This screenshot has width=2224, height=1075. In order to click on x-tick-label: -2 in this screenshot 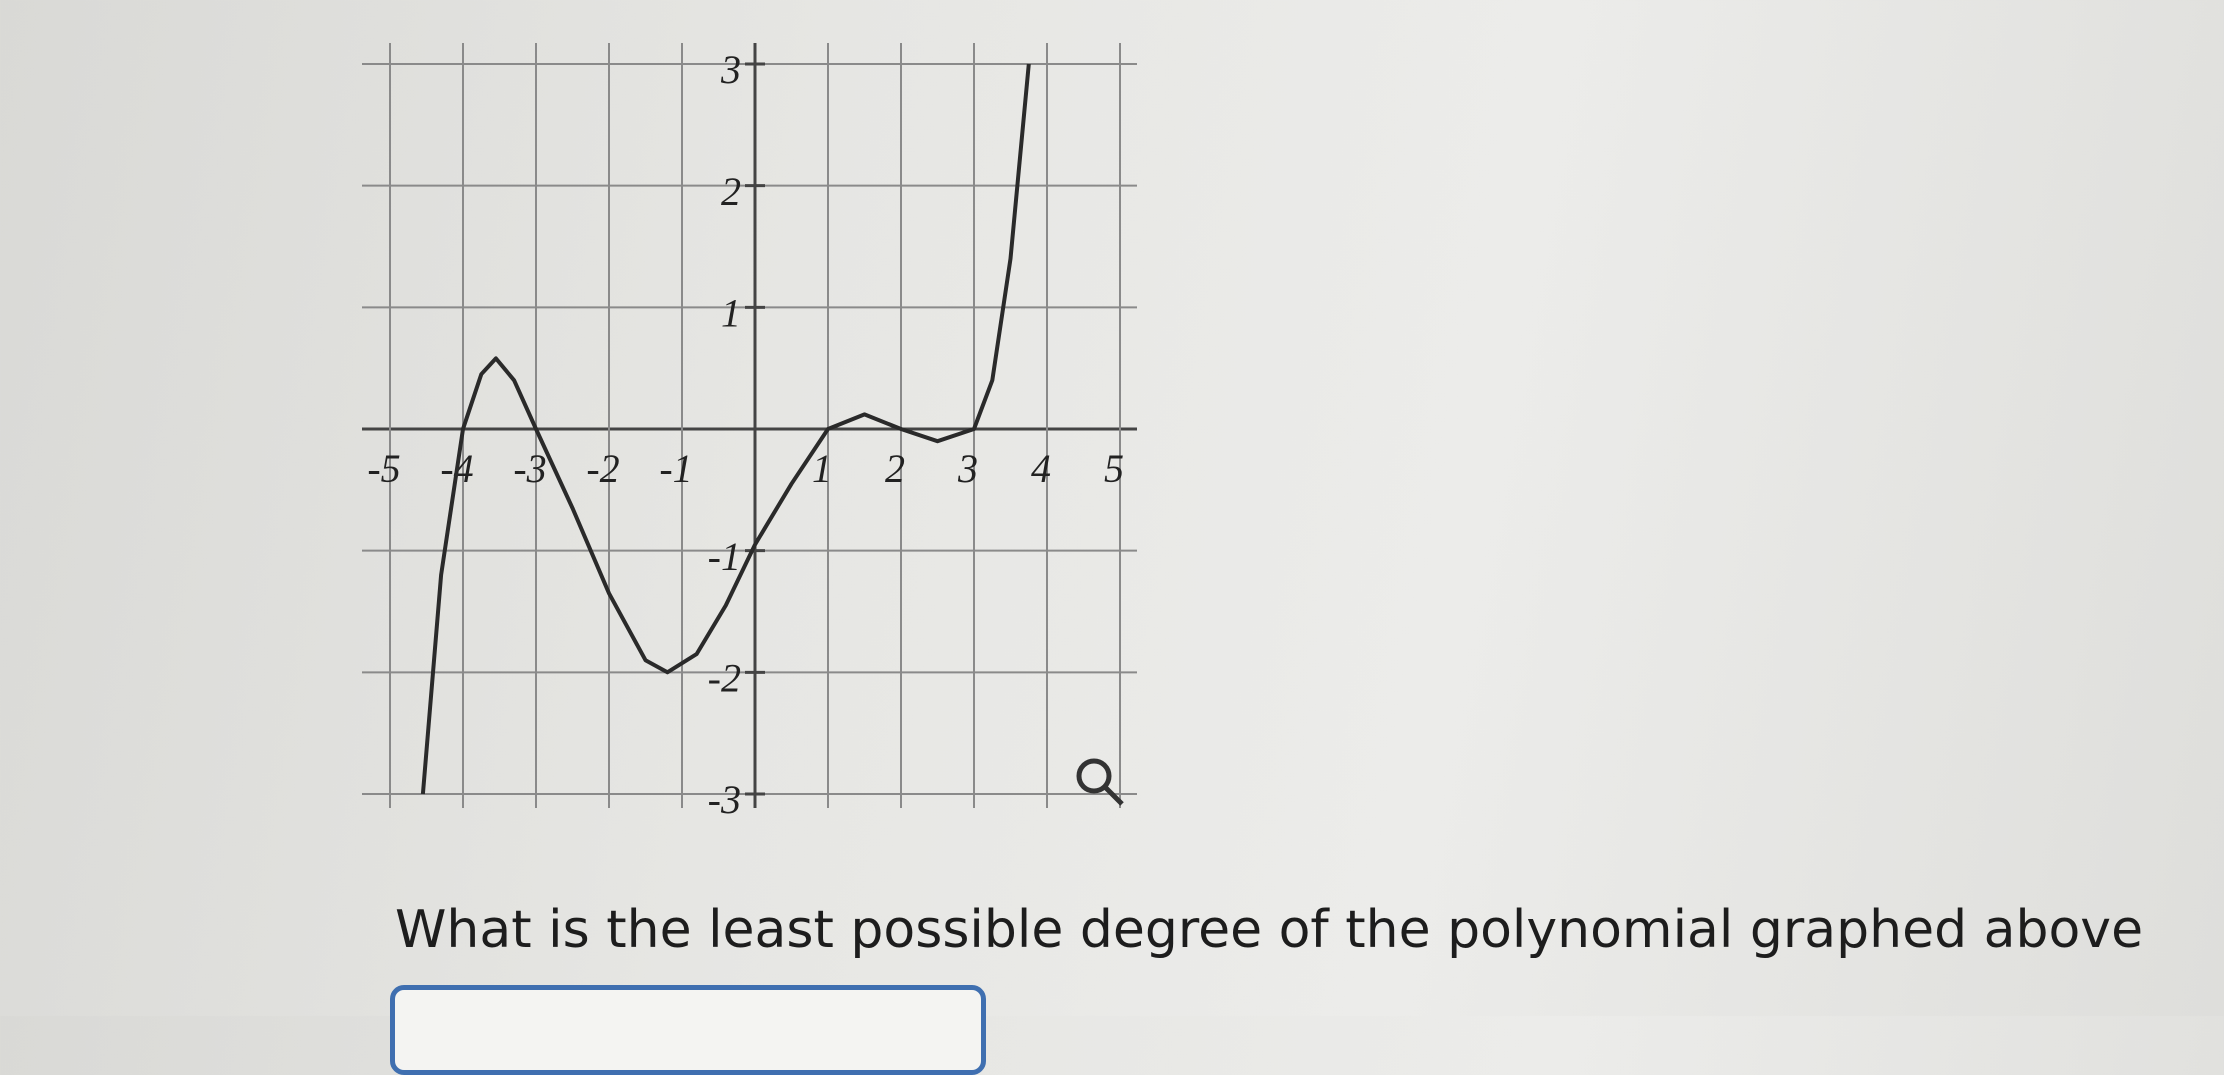, I will do `click(602, 468)`.